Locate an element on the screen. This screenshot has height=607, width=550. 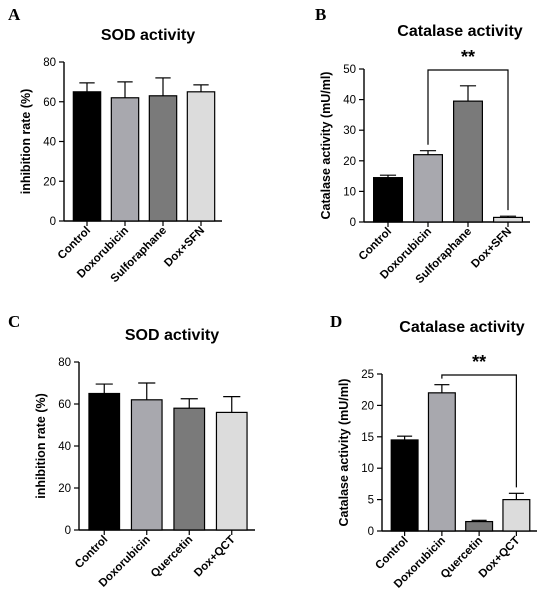
panel-letter: D is located at coordinates (336, 321).